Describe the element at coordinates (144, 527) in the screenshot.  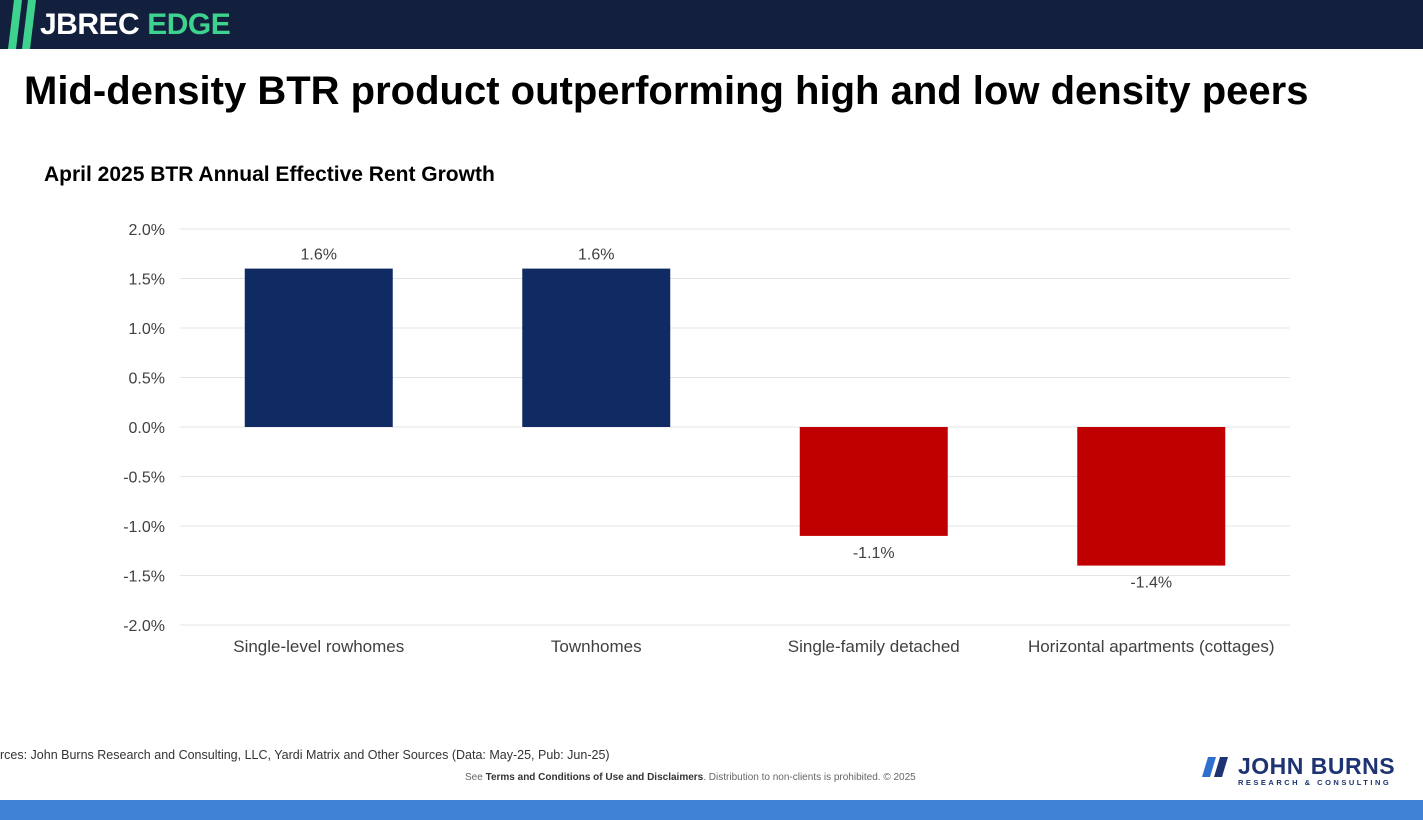
I see `y-tick-label: -1.0%` at that location.